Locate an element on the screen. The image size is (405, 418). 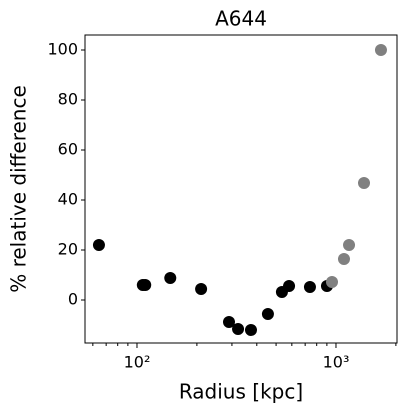
x-tick-label: 10³ is located at coordinates (336, 362).